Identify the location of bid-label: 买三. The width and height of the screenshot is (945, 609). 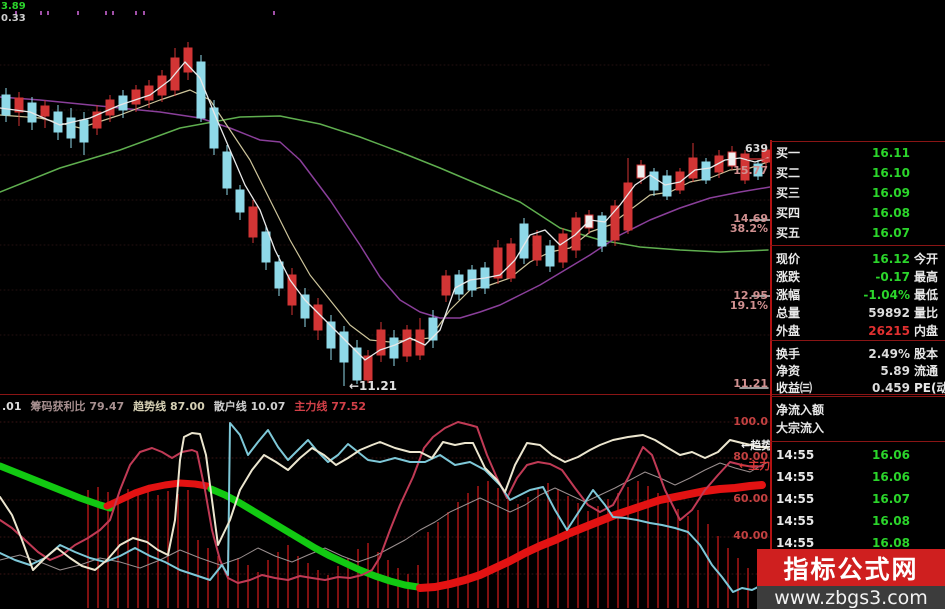
(788, 193).